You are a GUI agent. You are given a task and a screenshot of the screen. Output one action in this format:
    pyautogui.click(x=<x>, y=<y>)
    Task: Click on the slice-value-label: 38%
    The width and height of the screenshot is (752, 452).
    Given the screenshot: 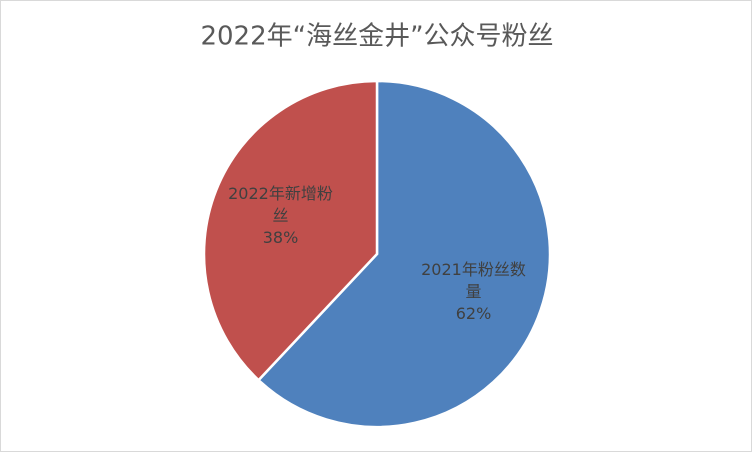 What is the action you would take?
    pyautogui.click(x=280, y=237)
    